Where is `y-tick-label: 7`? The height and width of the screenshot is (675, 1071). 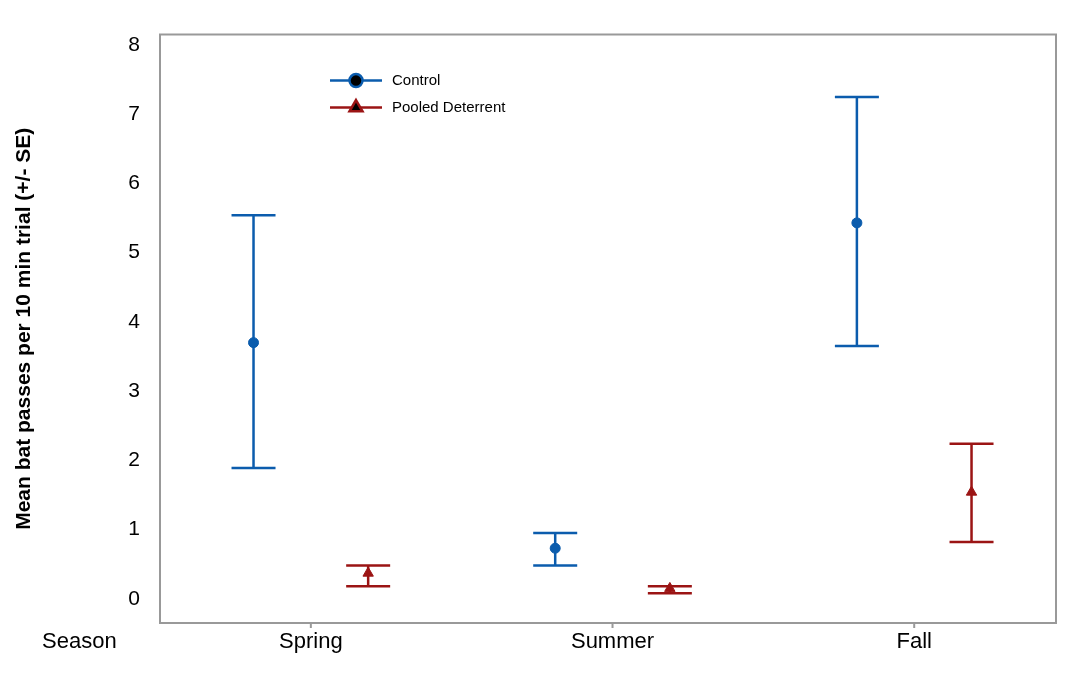 y-tick-label: 7 is located at coordinates (134, 112).